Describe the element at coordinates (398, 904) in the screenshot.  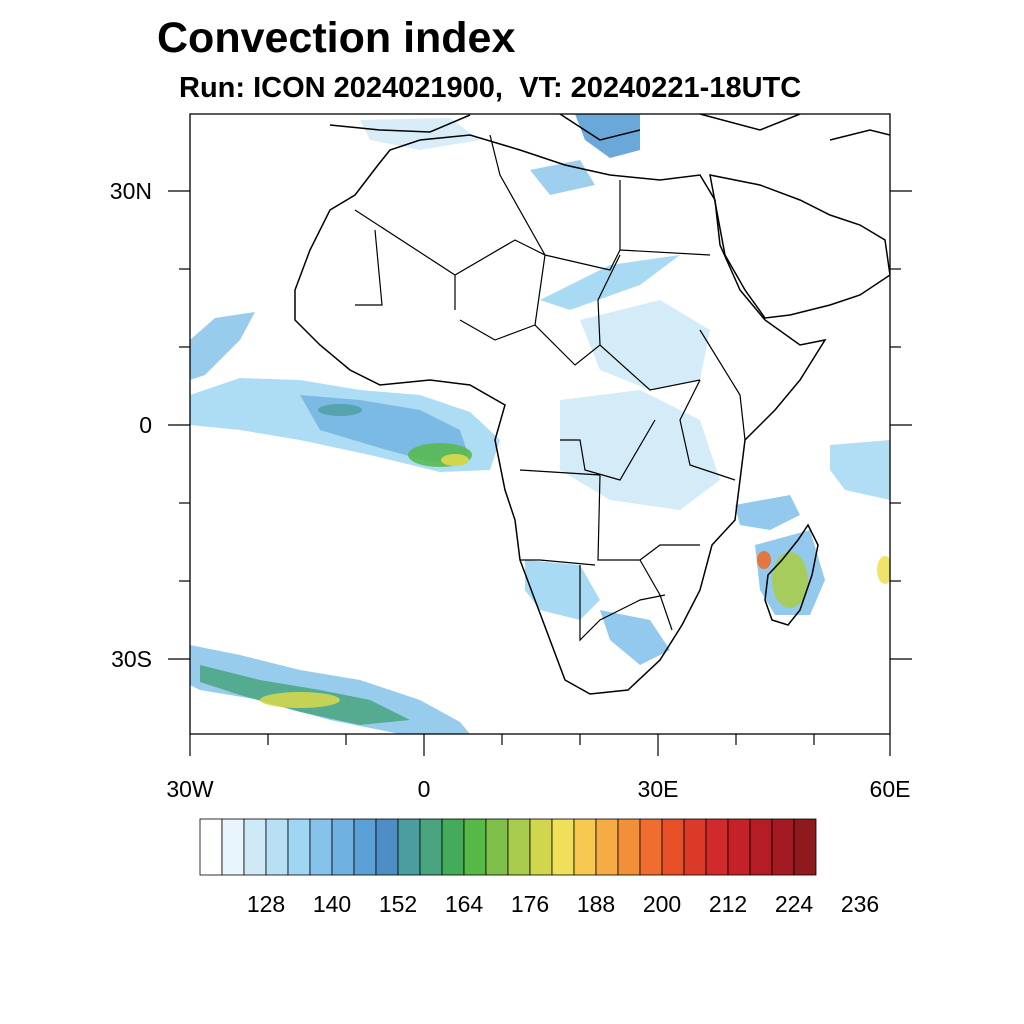
I see `colorbar-label: 152` at that location.